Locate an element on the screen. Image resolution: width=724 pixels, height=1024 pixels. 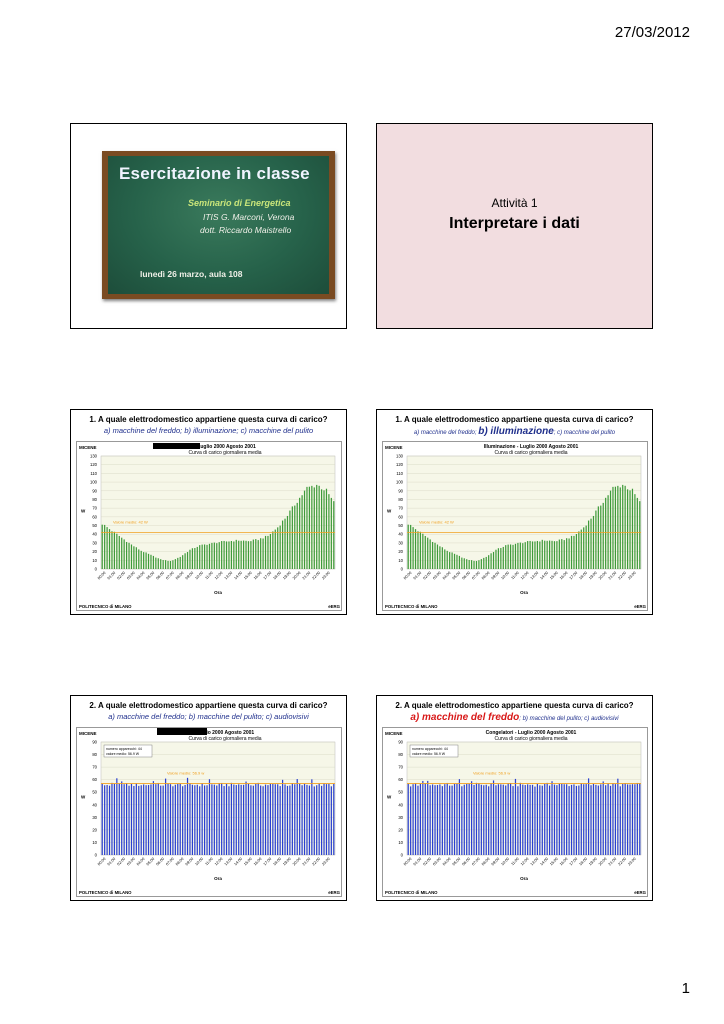
y-tick-label: 120 is located at coordinates (400, 464).